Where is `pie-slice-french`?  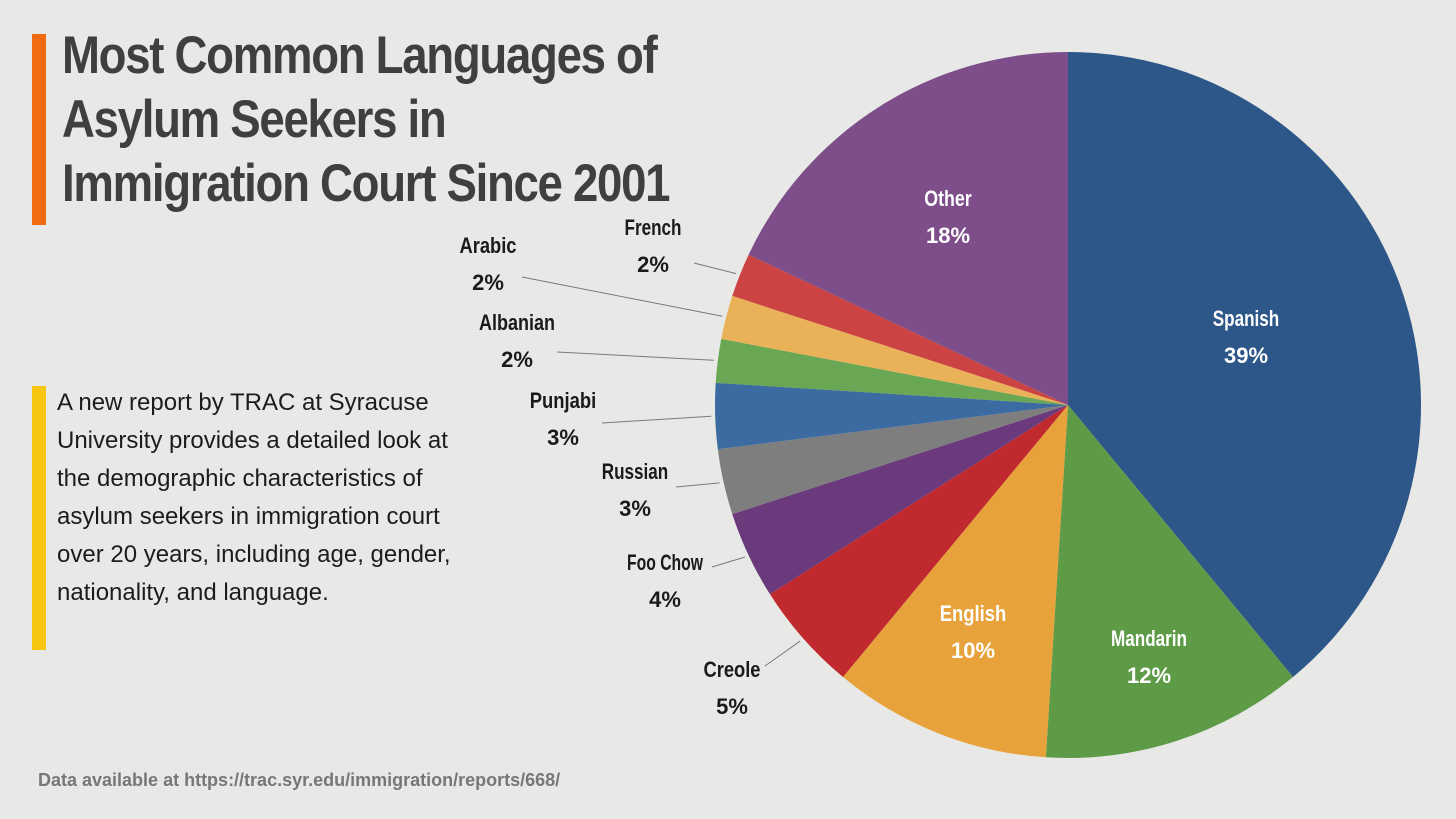 pie-slice-french is located at coordinates (900, 329).